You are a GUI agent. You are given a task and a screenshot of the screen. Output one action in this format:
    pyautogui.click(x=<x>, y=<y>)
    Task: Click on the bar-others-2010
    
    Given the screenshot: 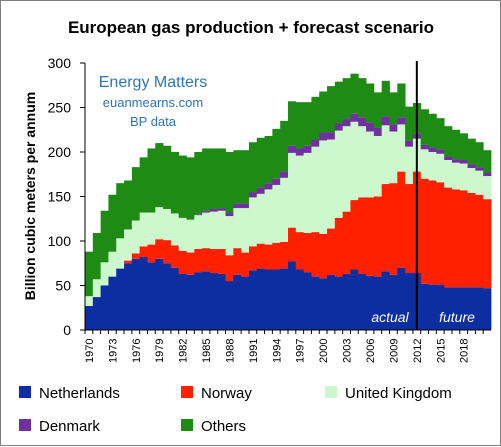 What is the action you would take?
    pyautogui.click(x=401, y=100)
    